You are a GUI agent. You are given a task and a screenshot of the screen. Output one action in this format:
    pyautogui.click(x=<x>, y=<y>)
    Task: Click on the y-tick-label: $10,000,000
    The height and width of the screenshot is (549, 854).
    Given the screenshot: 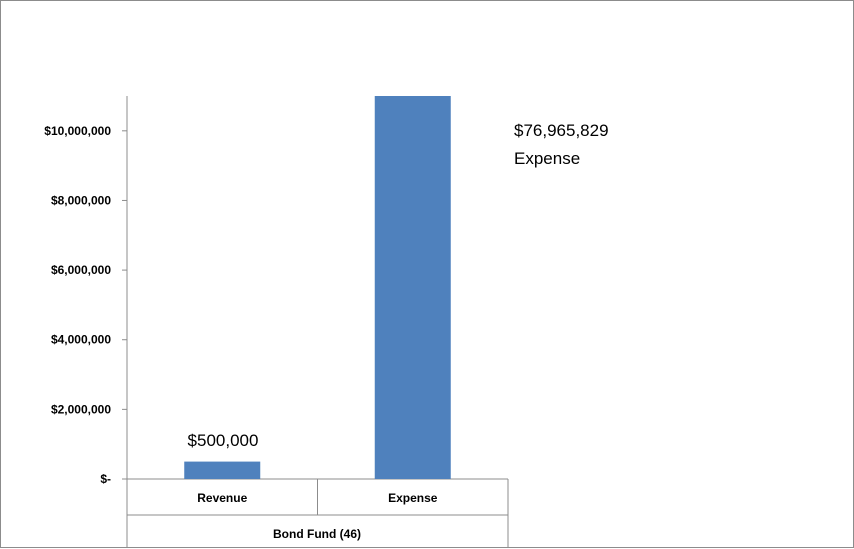 What is the action you would take?
    pyautogui.click(x=77, y=131)
    